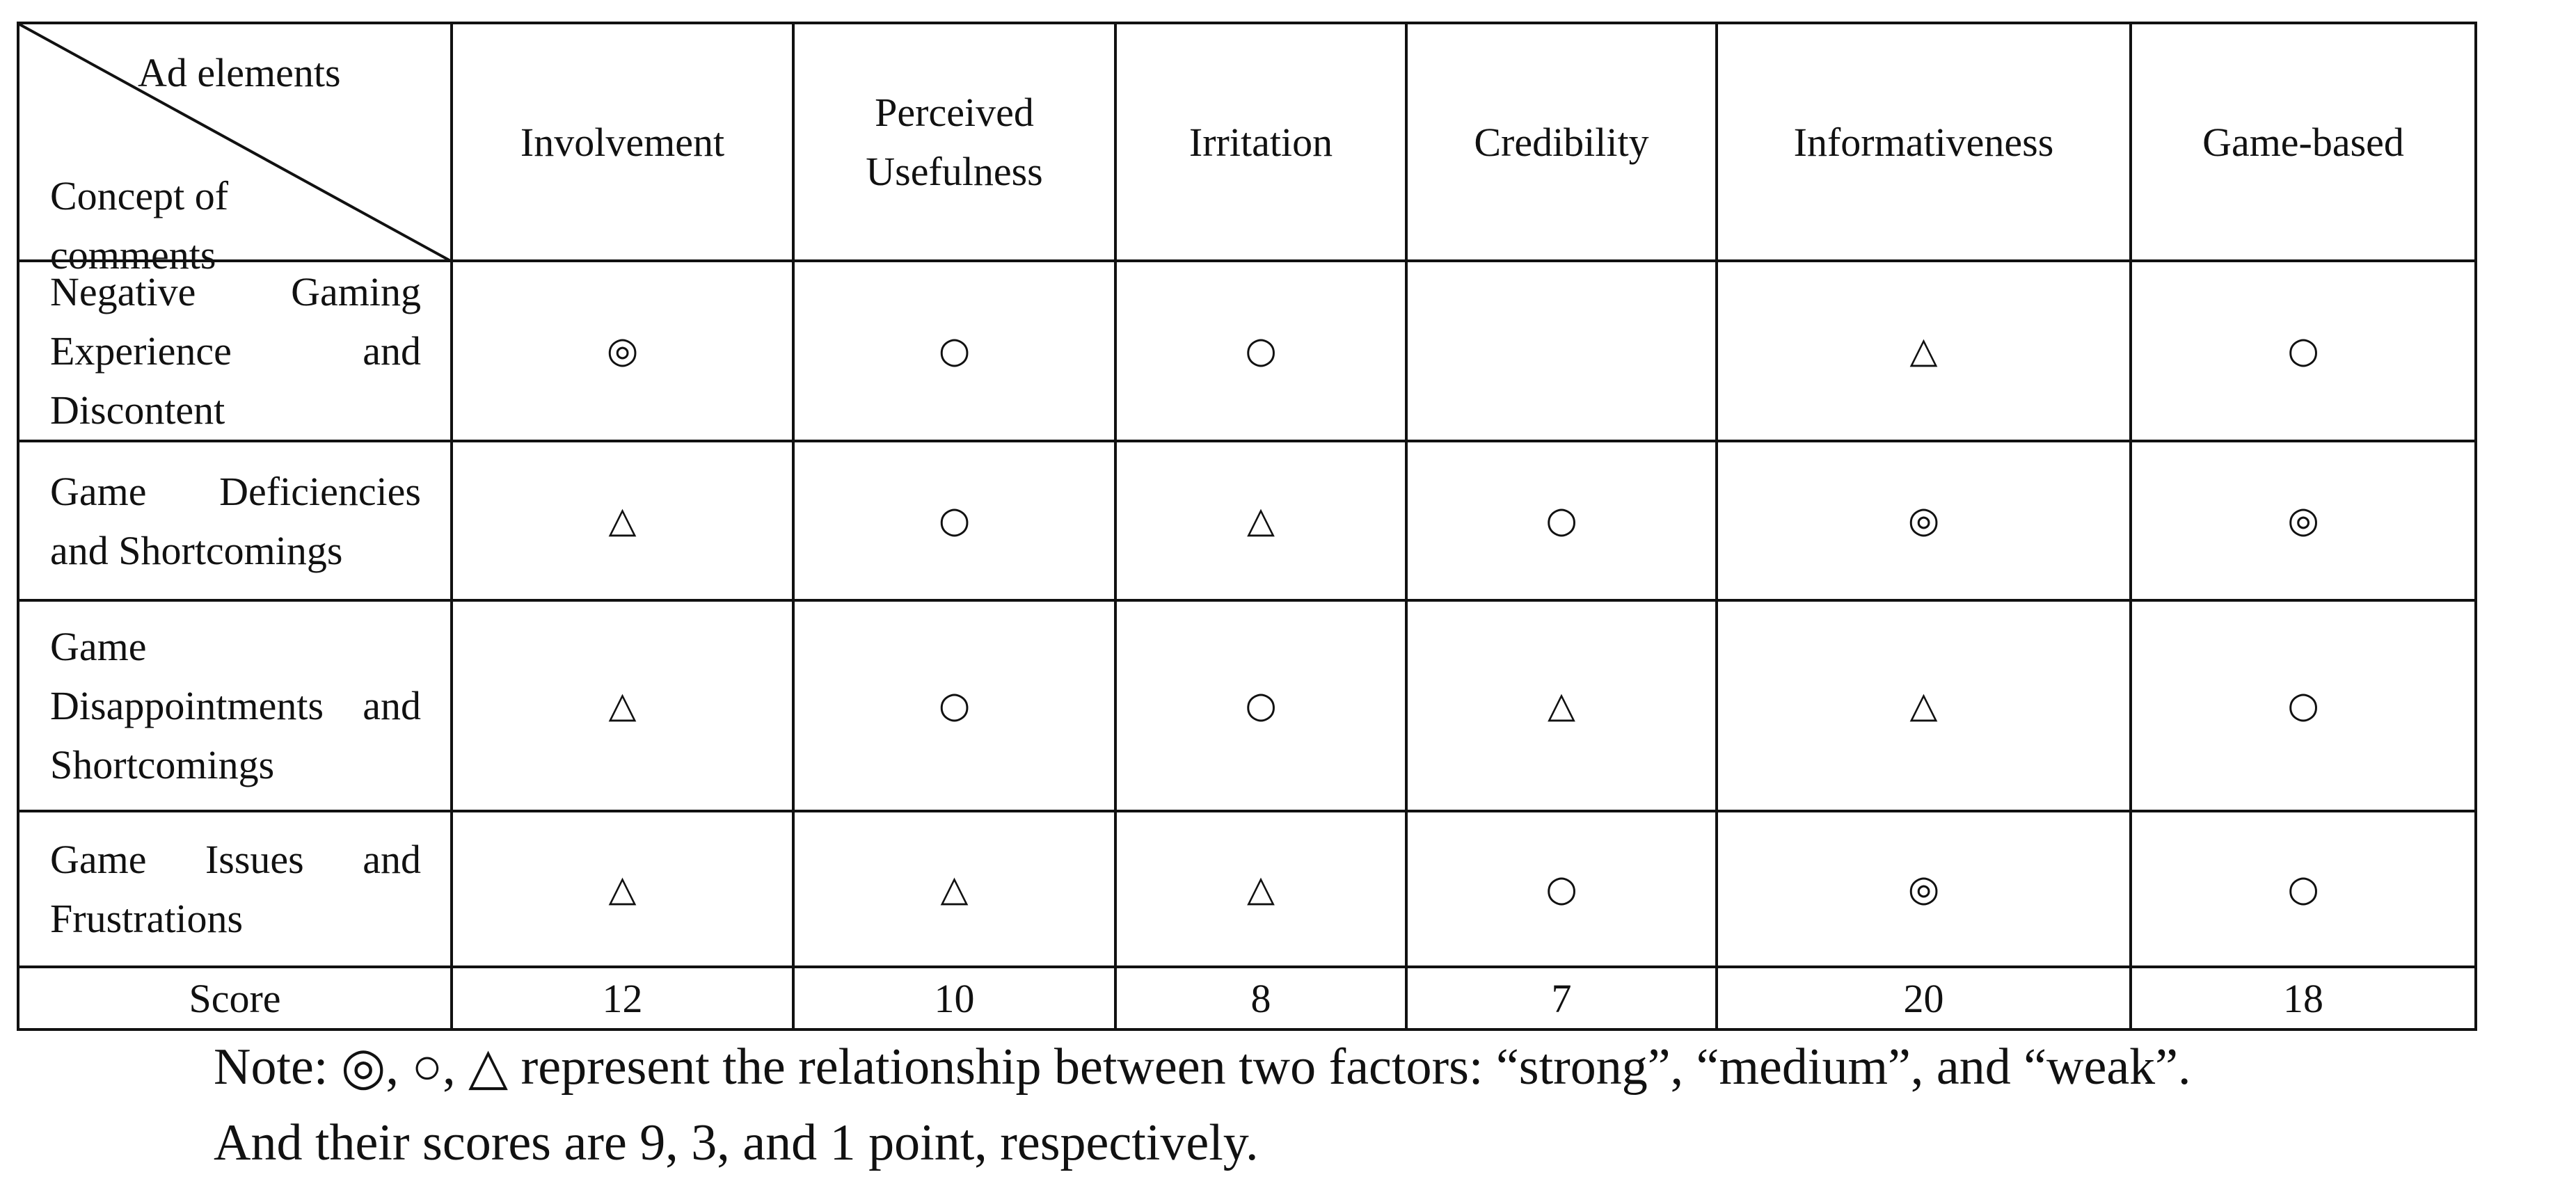 The image size is (2576, 1202). I want to click on diagonal, so click(236, 143).